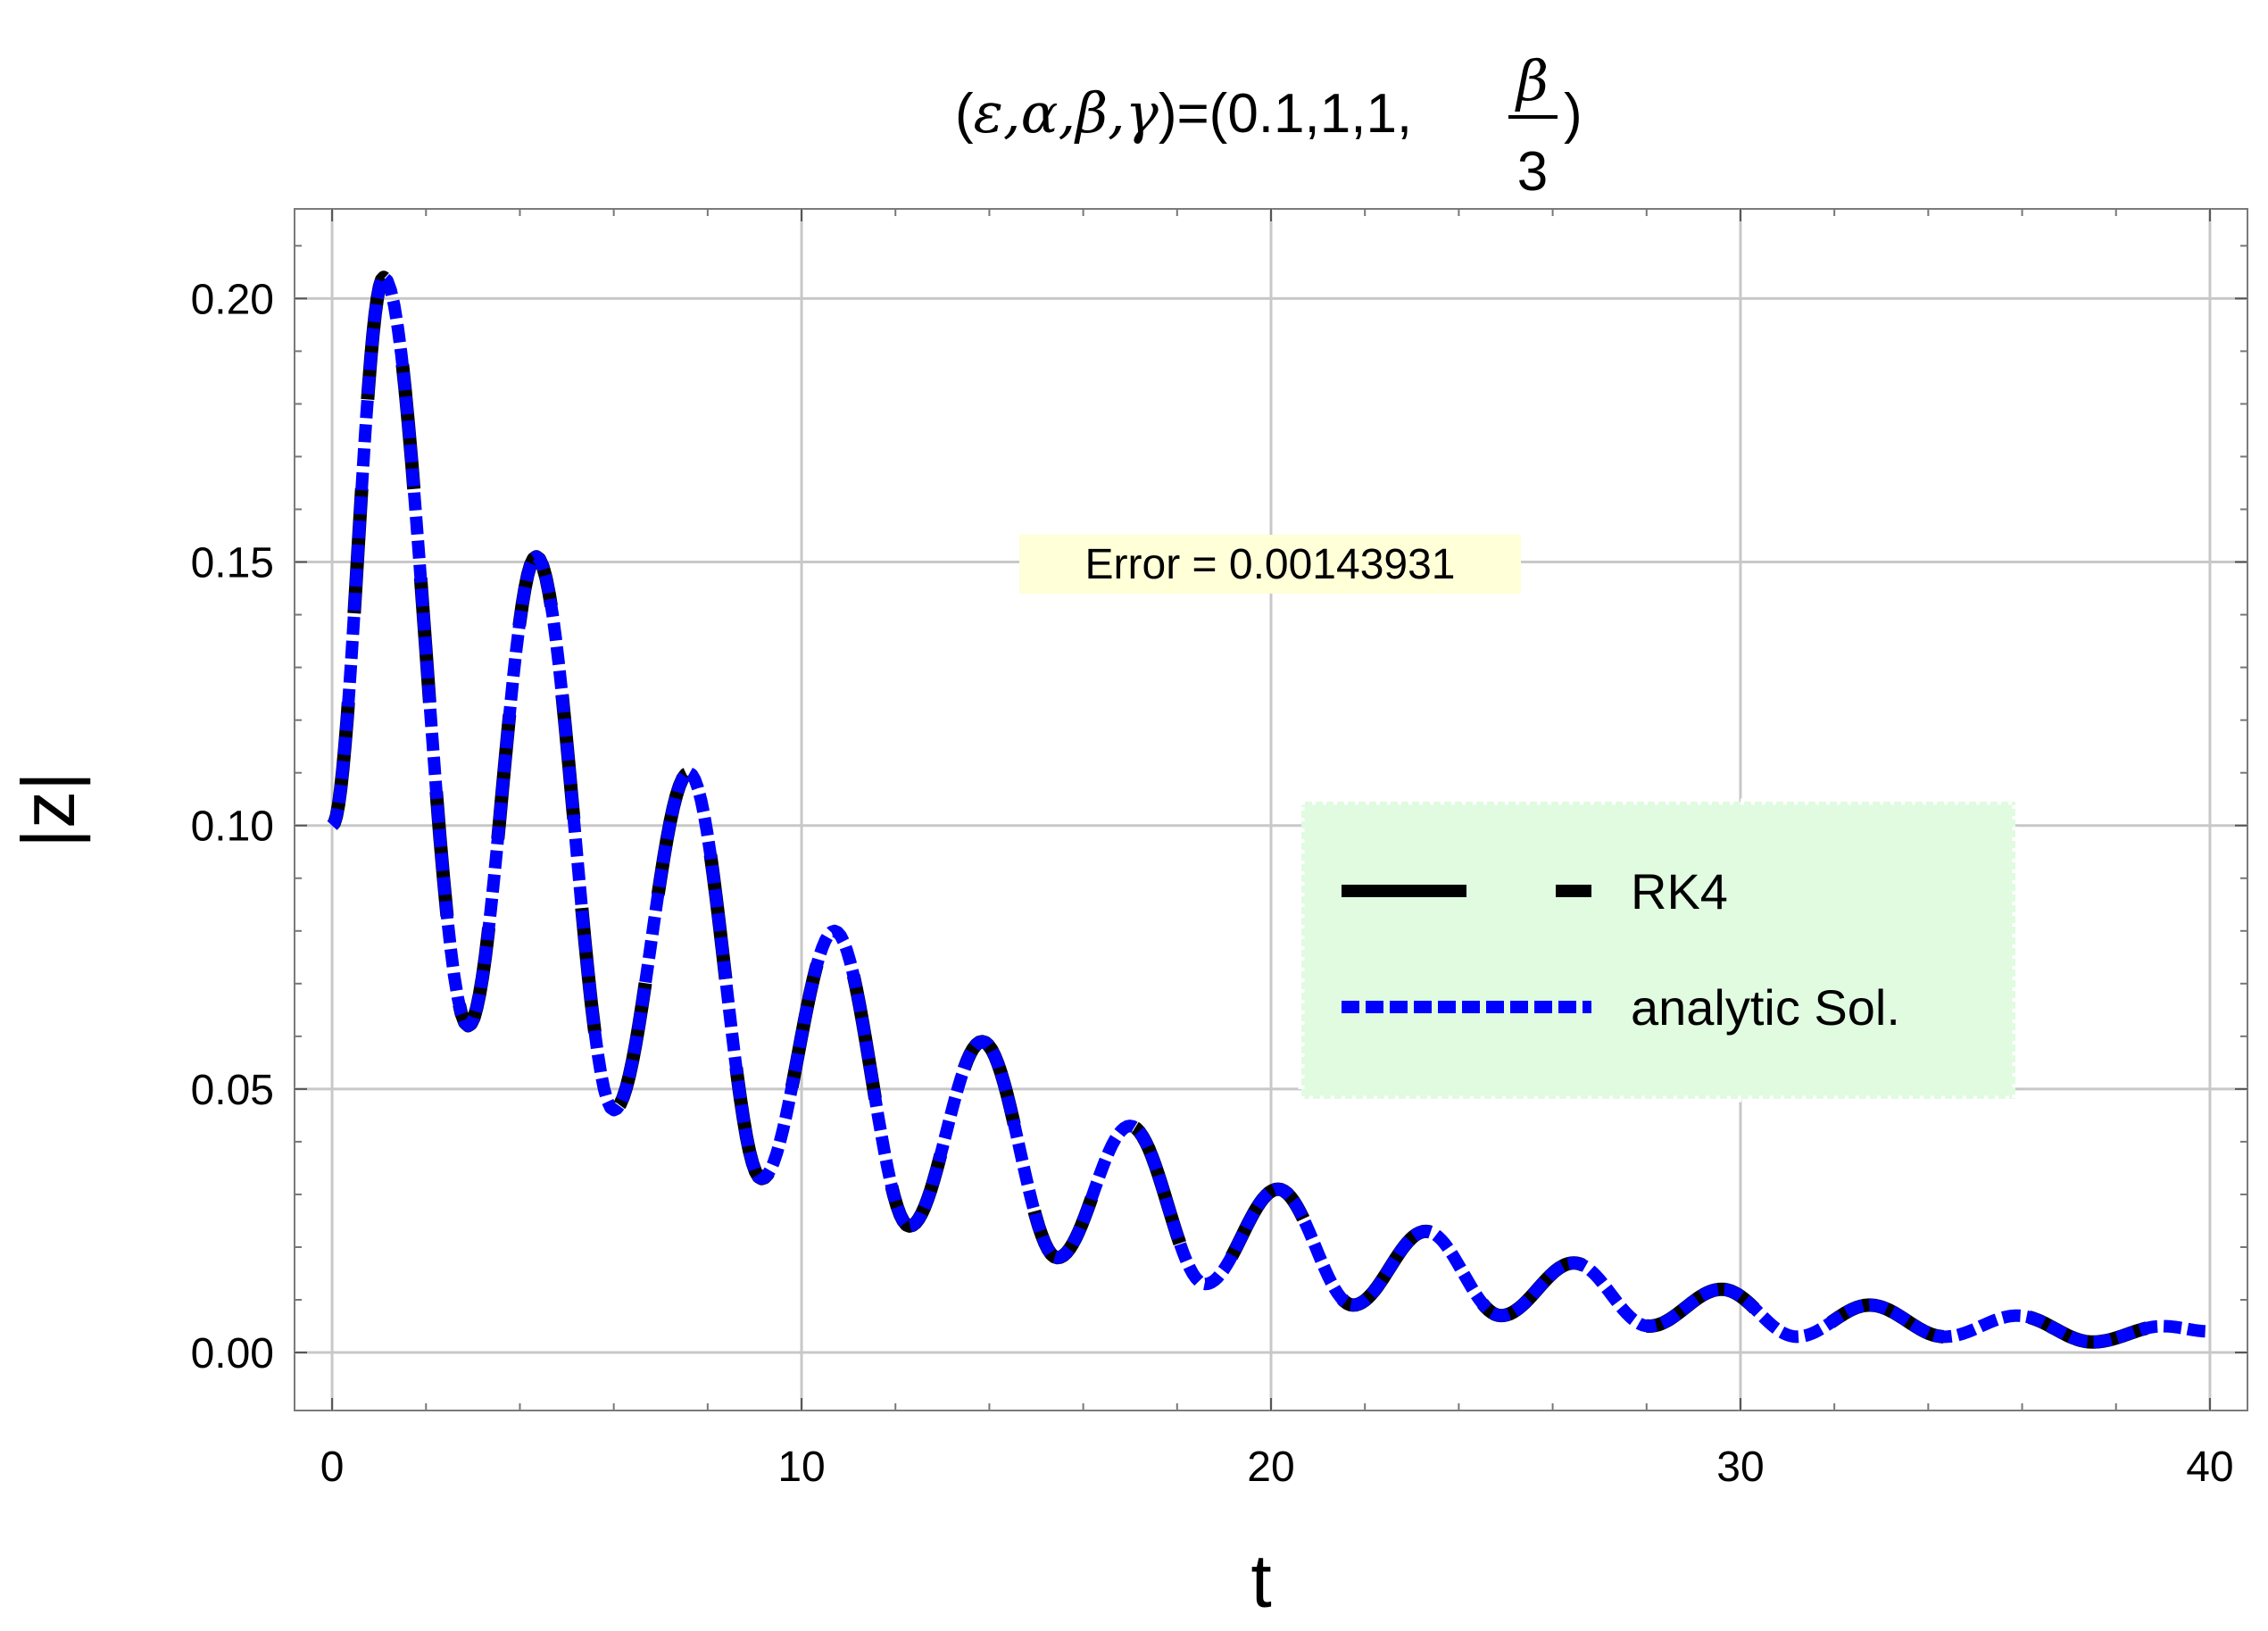 The height and width of the screenshot is (1631, 2268). Describe the element at coordinates (2209, 1467) in the screenshot. I see `x-tick-label: 40` at that location.